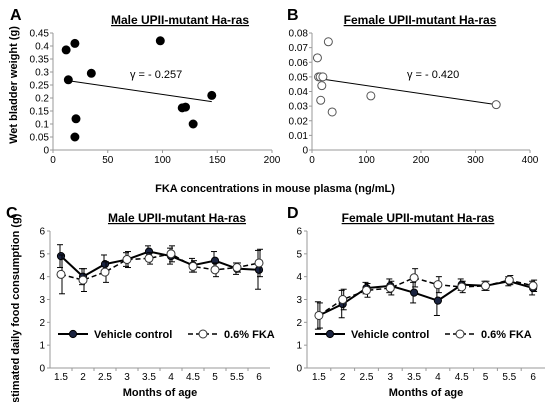  What do you see at coordinates (299, 107) in the screenshot?
I see `y-tick-label: 0.03` at bounding box center [299, 107].